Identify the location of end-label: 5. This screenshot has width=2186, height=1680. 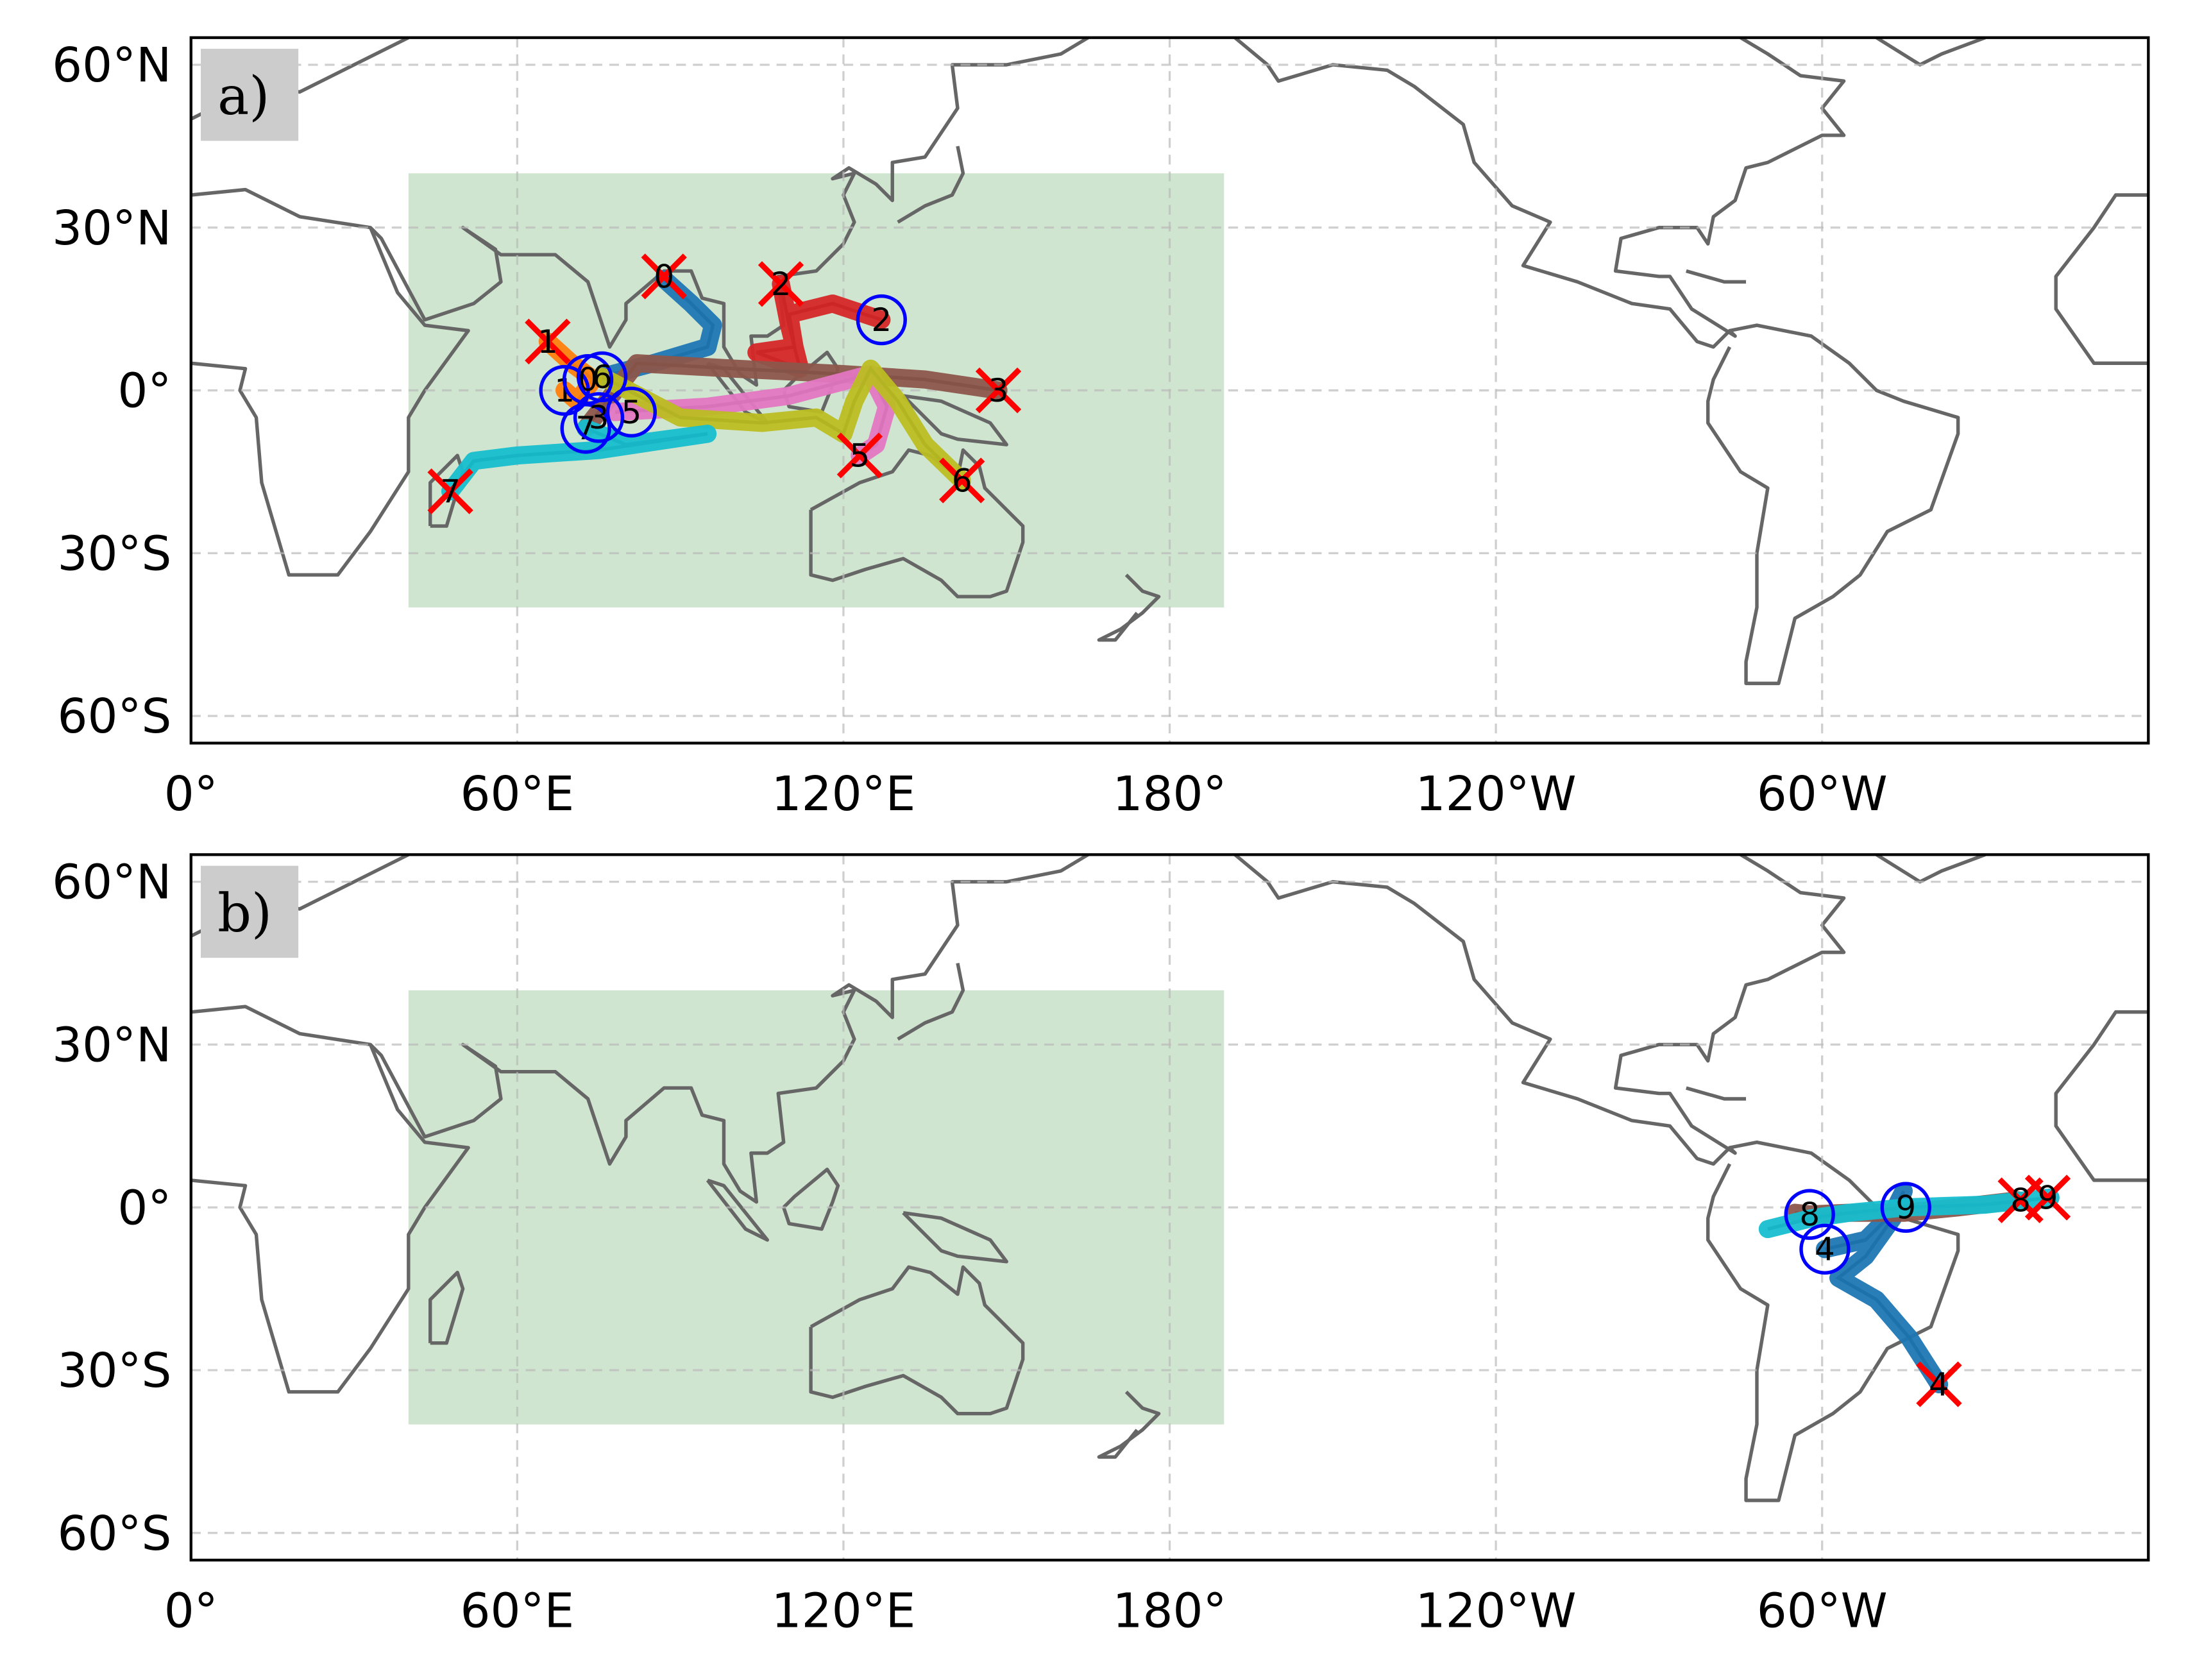
(859, 456).